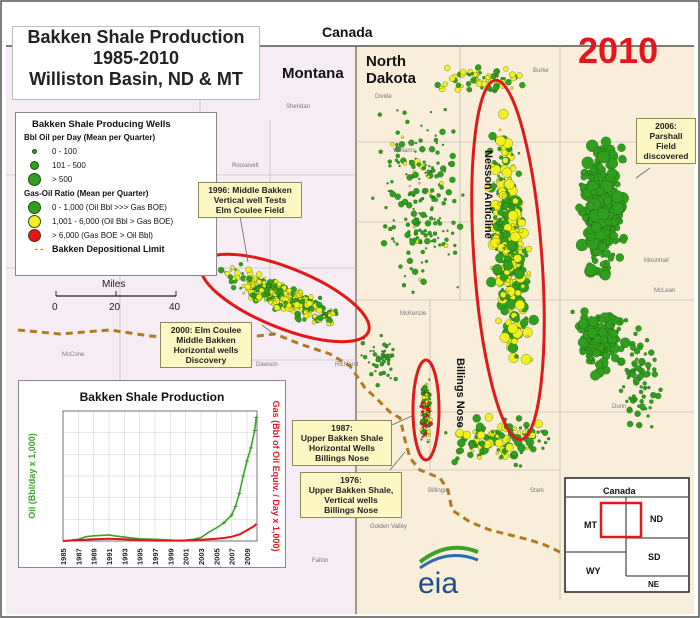 Image resolution: width=700 pixels, height=618 pixels. What do you see at coordinates (94, 556) in the screenshot?
I see `chart-x-tick: 1989` at bounding box center [94, 556].